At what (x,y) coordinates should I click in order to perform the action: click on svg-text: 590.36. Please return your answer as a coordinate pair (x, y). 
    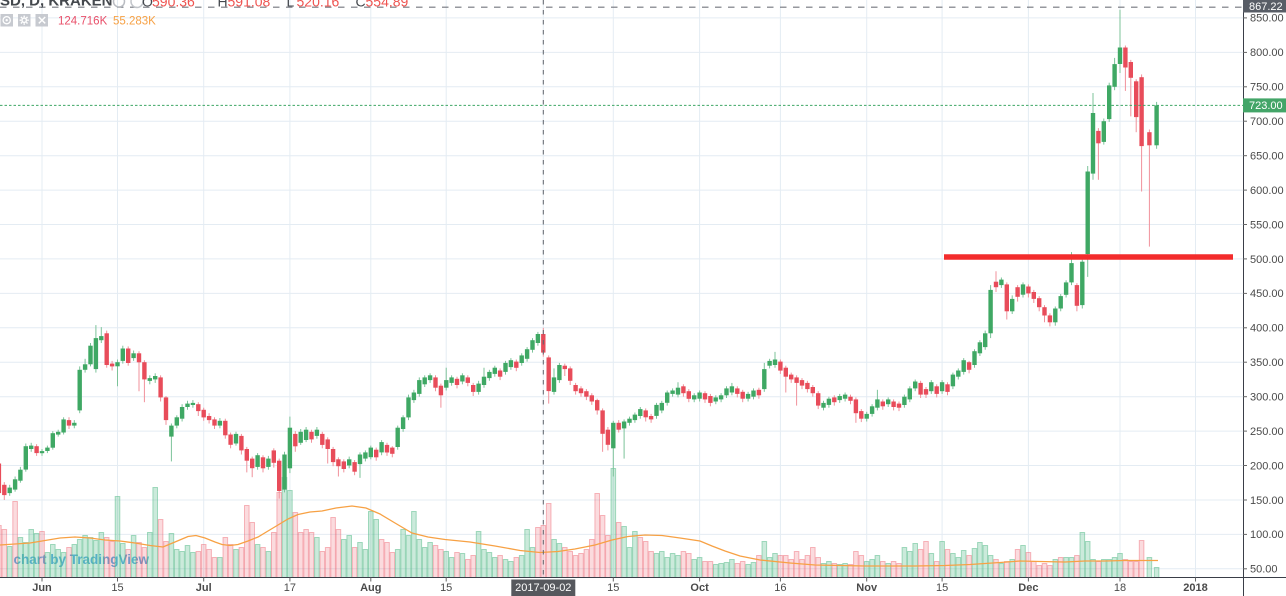
    Looking at the image, I should click on (173, 5).